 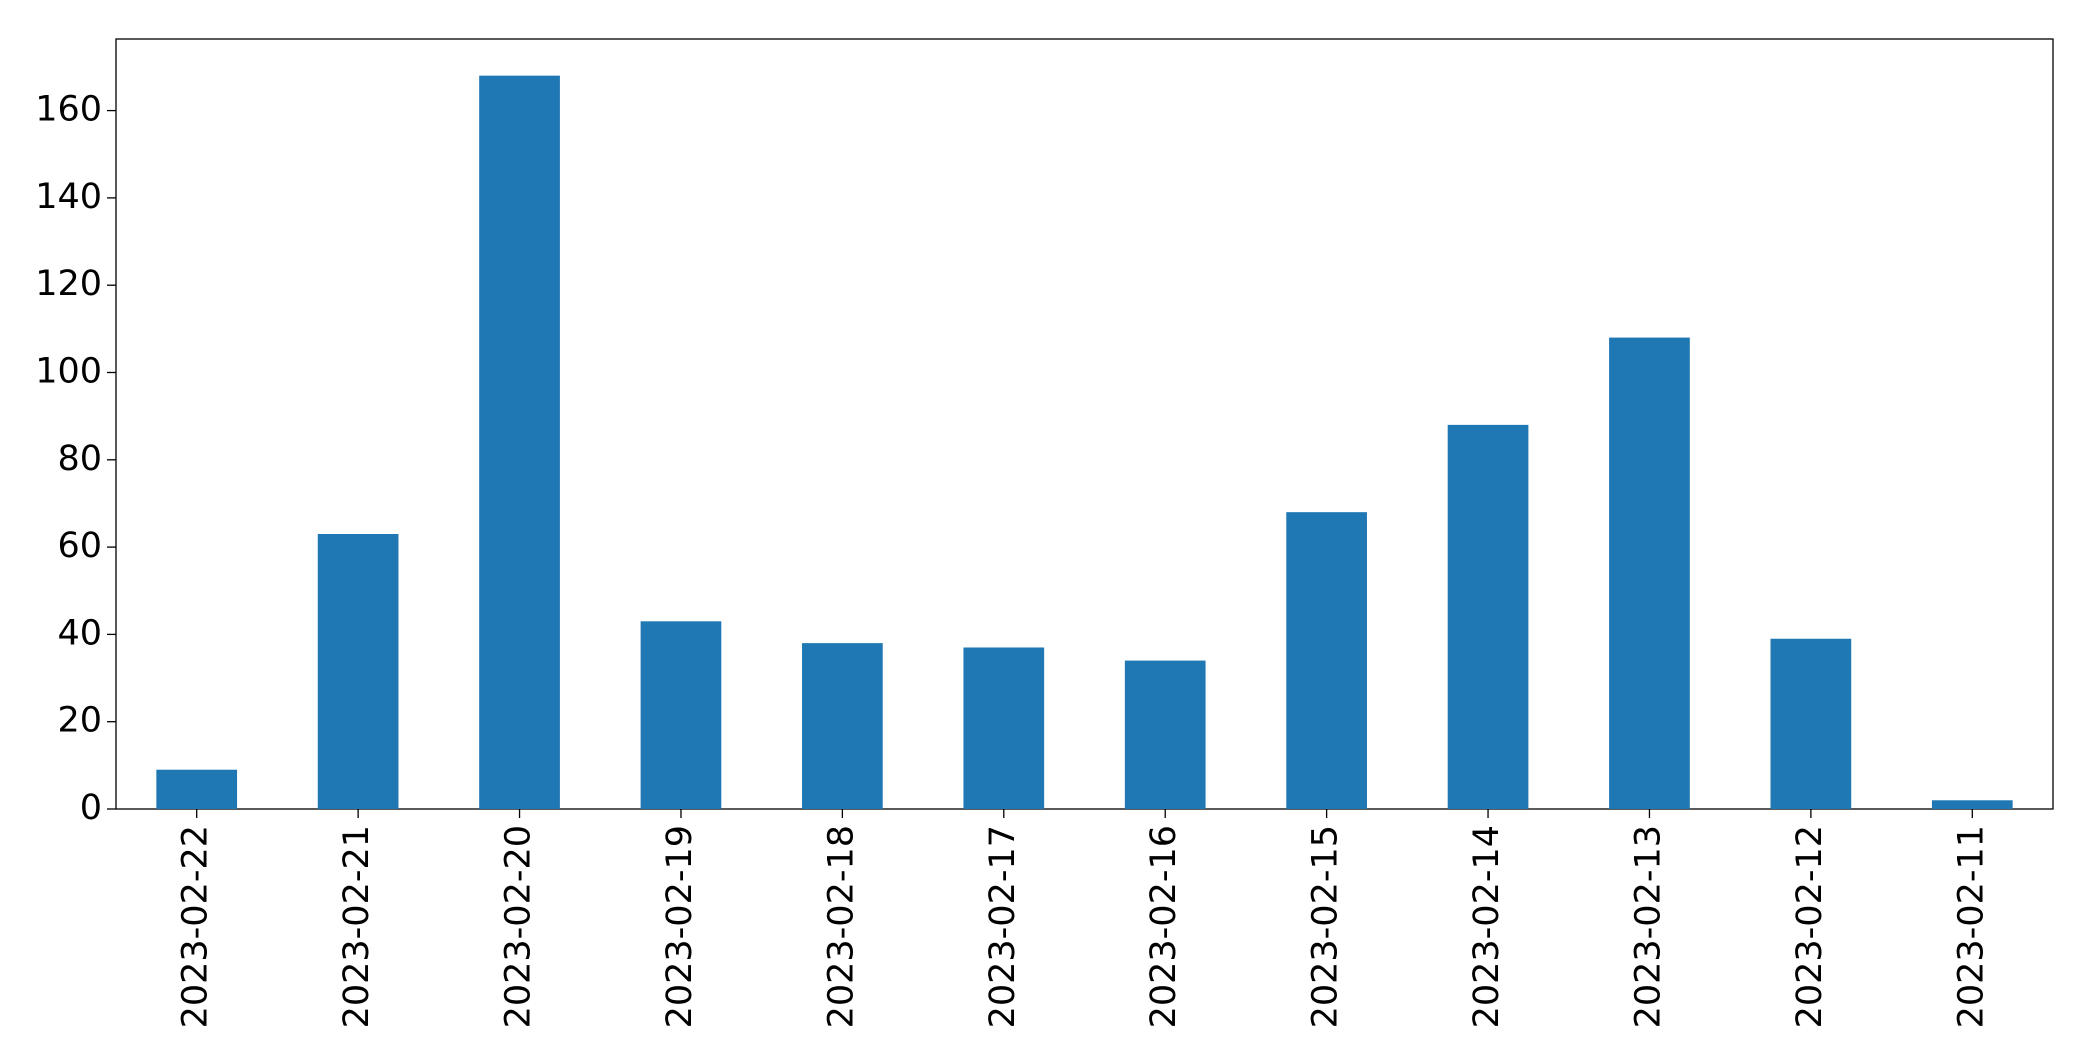 I want to click on y-tick-label: 120, so click(x=68, y=284).